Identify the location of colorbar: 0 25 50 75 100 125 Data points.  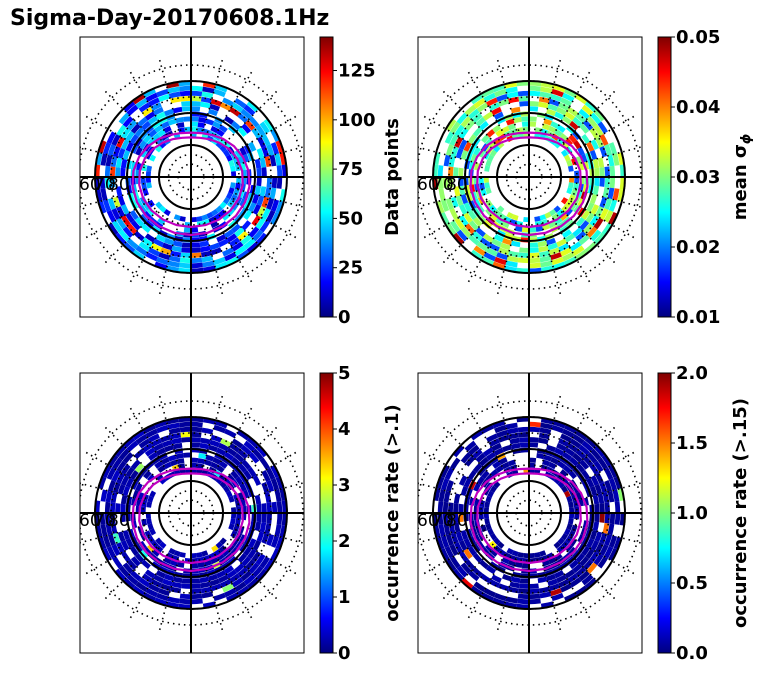
(361, 182).